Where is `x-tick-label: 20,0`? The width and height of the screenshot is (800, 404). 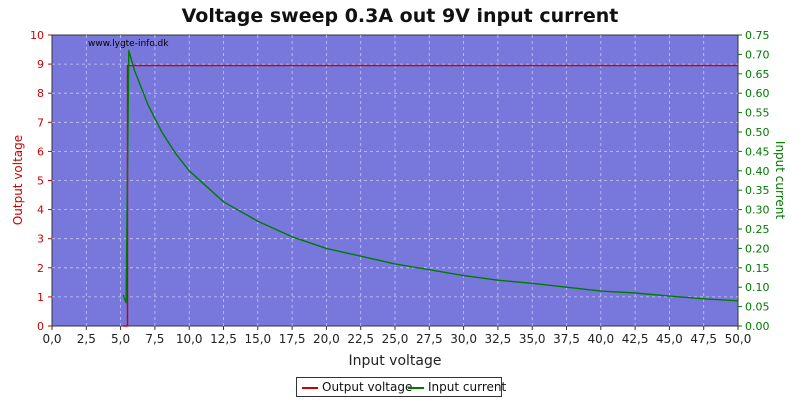
x-tick-label: 20,0 is located at coordinates (326, 339).